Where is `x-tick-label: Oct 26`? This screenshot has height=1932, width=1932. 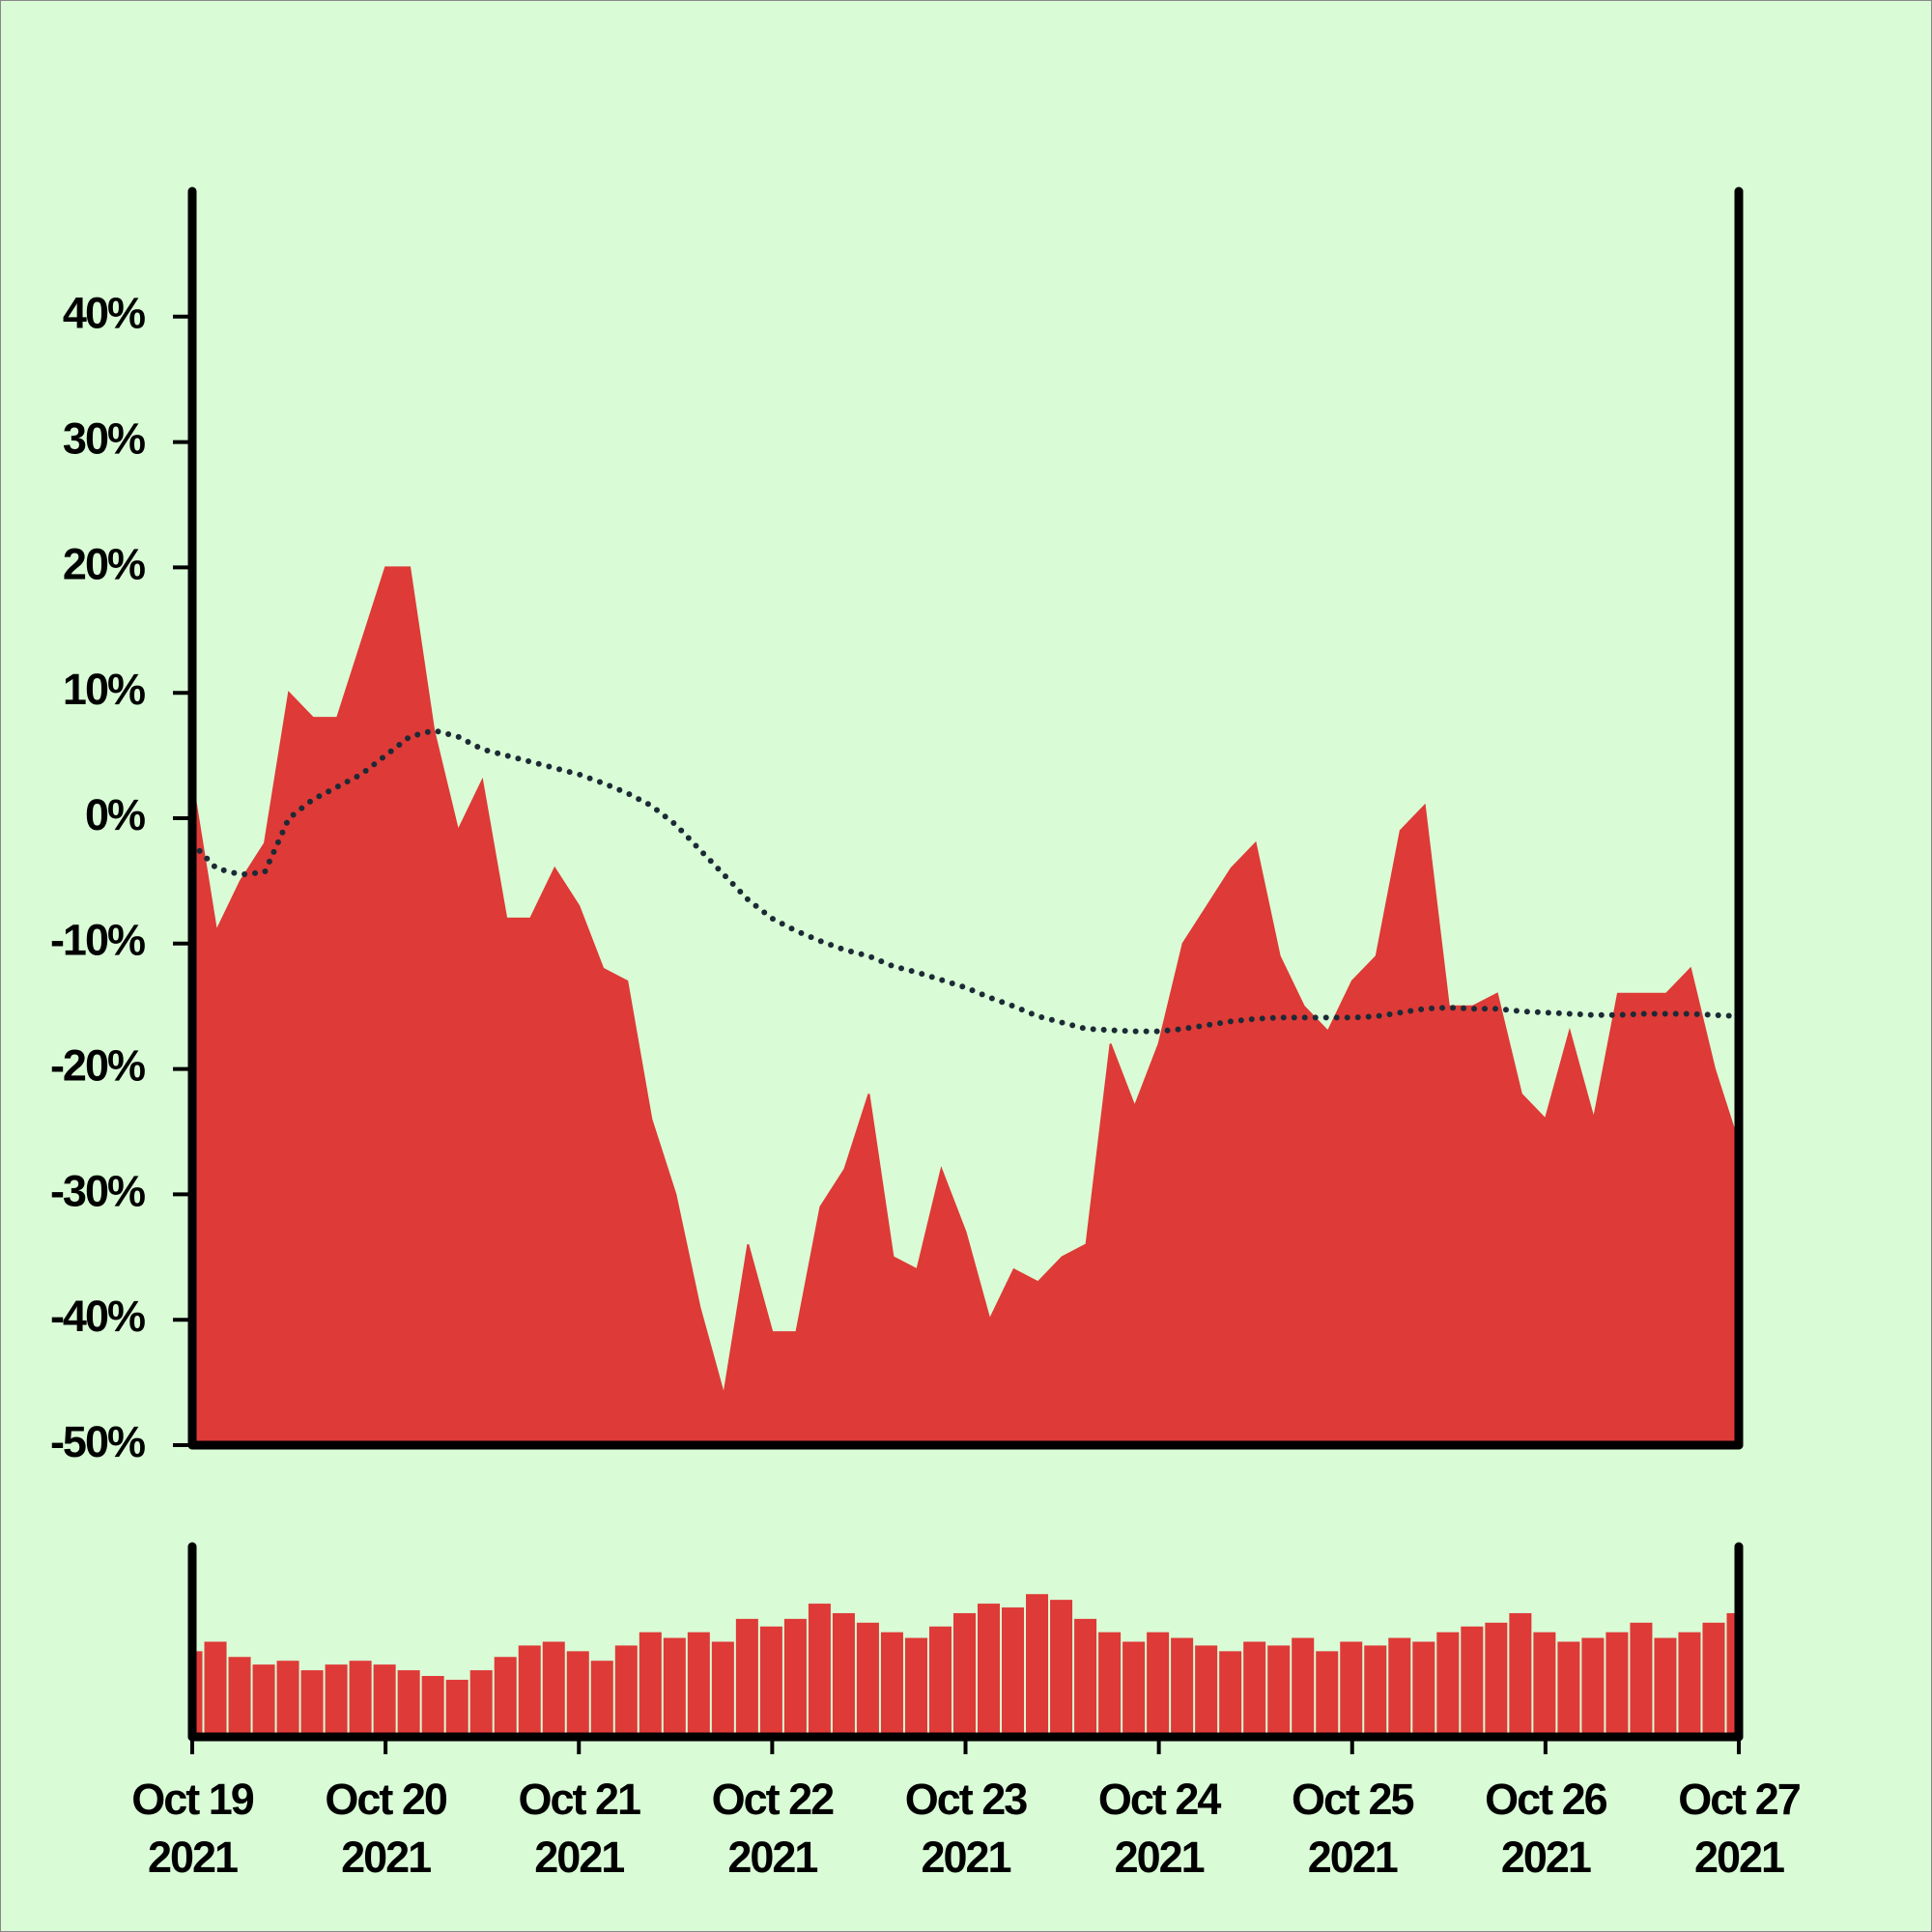 x-tick-label: Oct 26 is located at coordinates (1546, 1799).